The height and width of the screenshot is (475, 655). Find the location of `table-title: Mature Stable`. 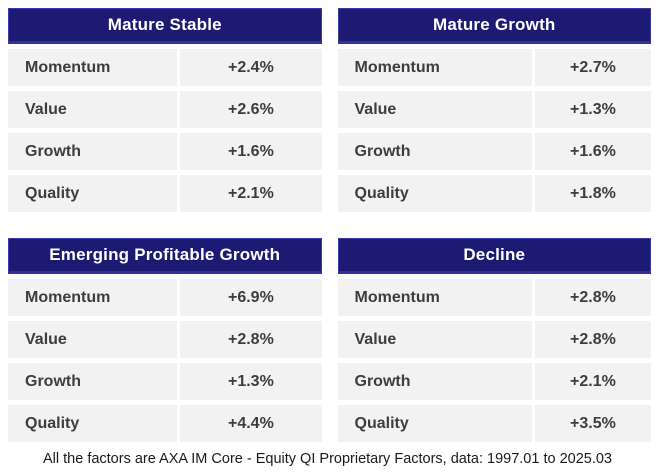

table-title: Mature Stable is located at coordinates (165, 26).